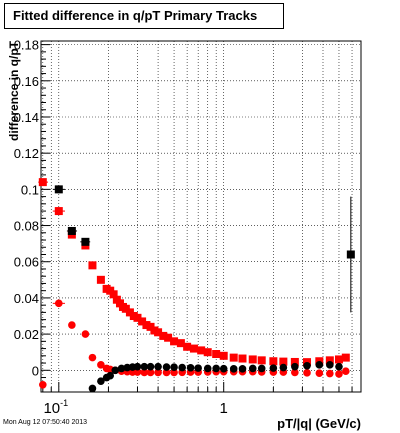  Describe the element at coordinates (26, 45) in the screenshot. I see `y-tick-label: 0.18` at that location.